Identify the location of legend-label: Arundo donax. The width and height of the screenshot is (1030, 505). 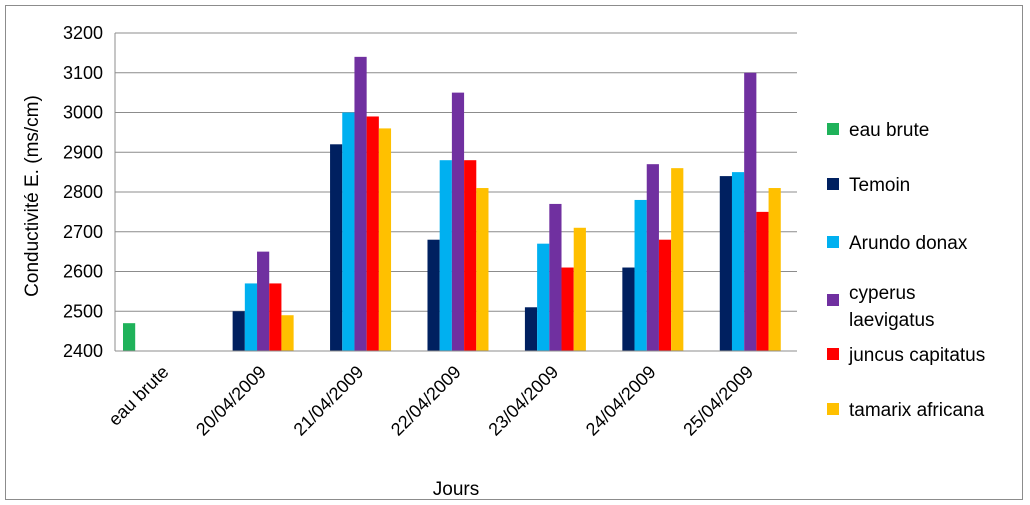
(908, 243).